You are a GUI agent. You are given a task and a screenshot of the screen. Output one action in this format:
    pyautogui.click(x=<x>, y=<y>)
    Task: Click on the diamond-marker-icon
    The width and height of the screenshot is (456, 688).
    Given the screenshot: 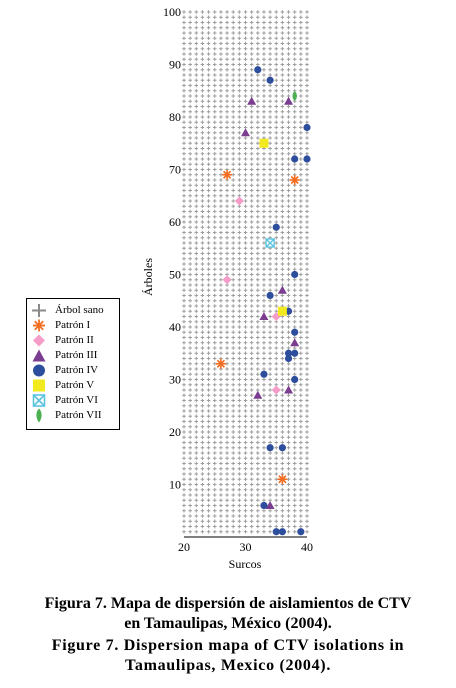 What is the action you would take?
    pyautogui.click(x=39, y=340)
    